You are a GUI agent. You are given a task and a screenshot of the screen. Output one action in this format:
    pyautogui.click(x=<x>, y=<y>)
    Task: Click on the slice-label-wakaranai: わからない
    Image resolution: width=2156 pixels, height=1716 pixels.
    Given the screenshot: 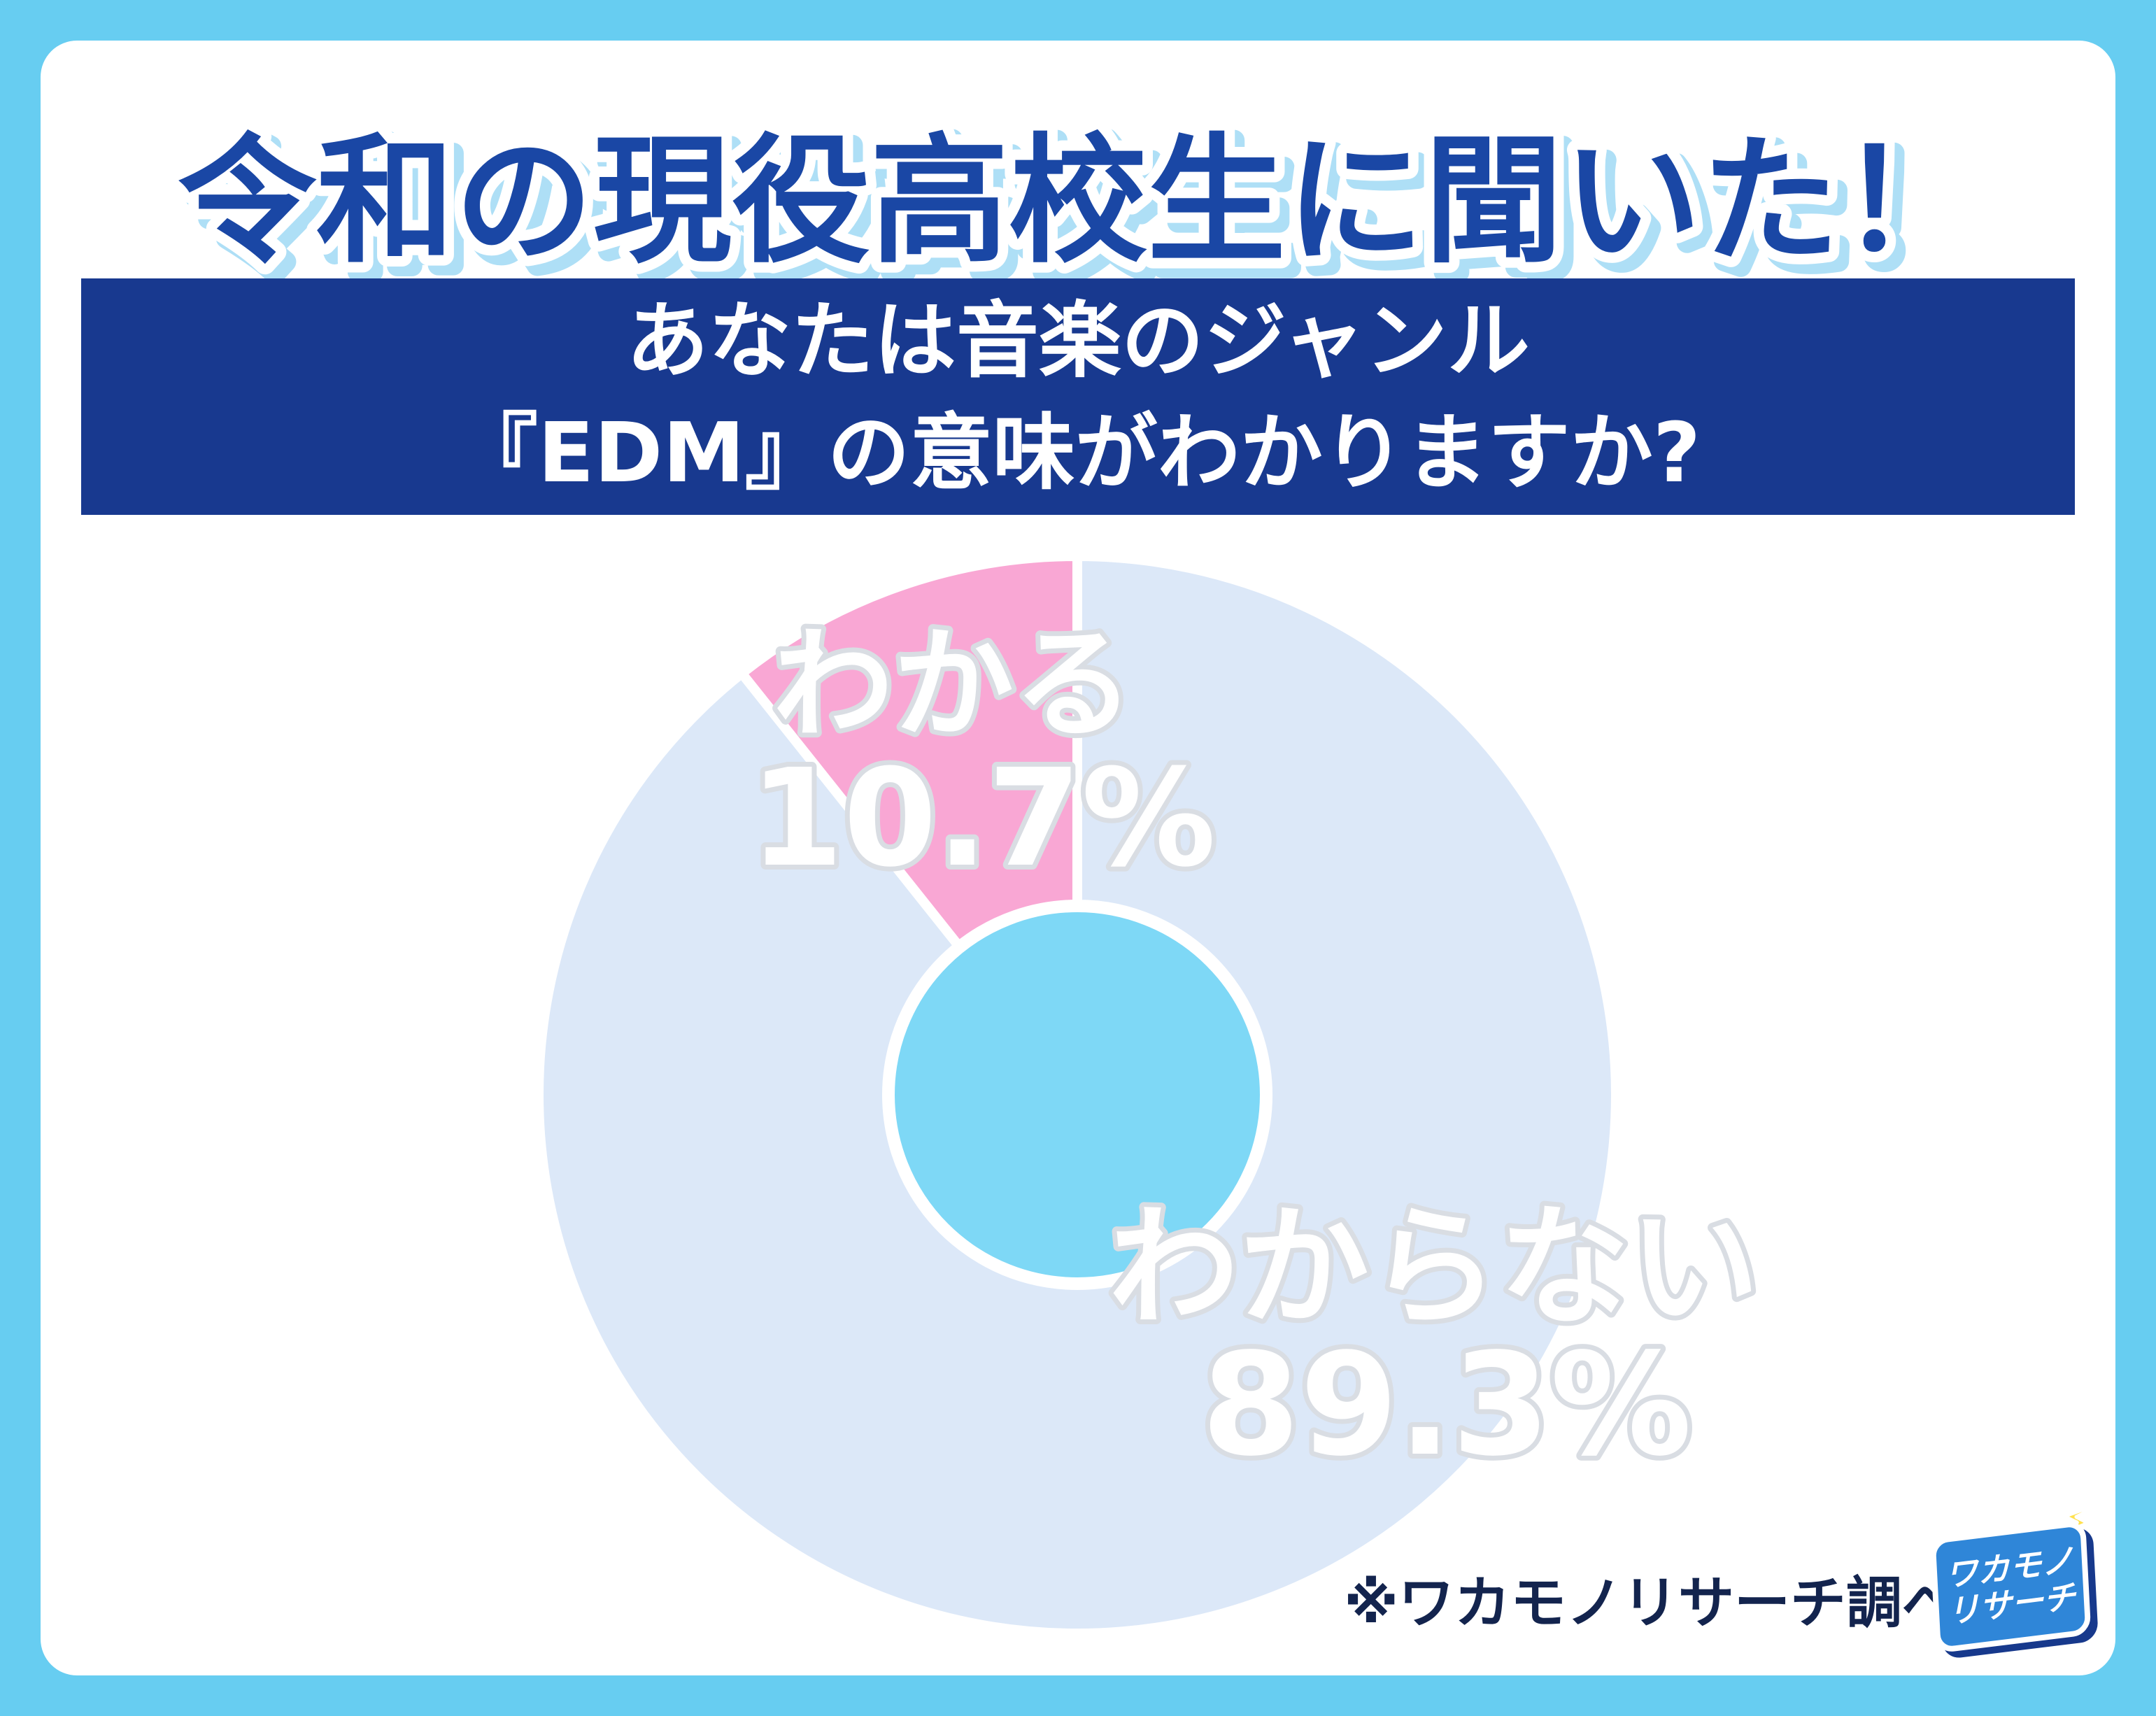 What is the action you would take?
    pyautogui.click(x=1434, y=1267)
    